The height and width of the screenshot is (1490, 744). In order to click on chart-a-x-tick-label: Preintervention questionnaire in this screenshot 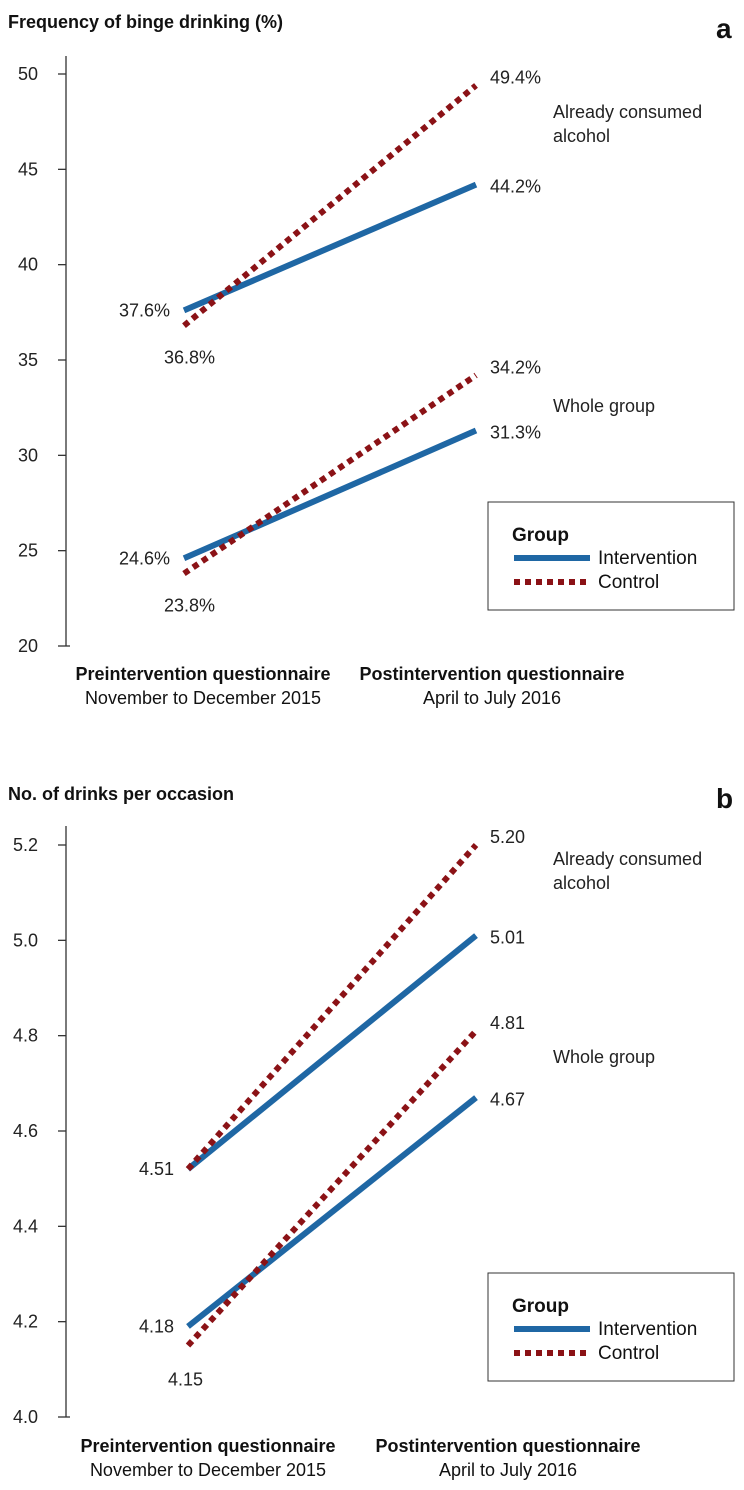, I will do `click(202, 674)`.